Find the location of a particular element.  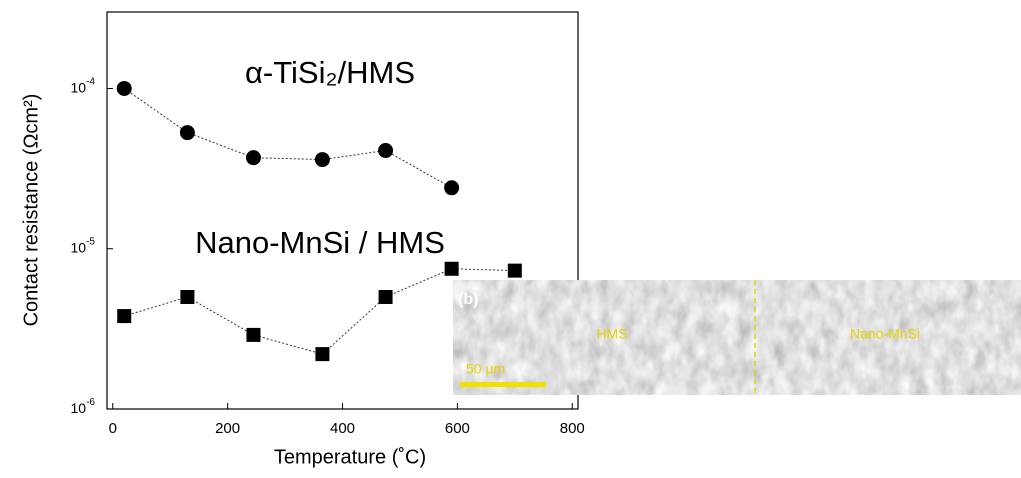

region-label: Nano-MnSi is located at coordinates (885, 334).